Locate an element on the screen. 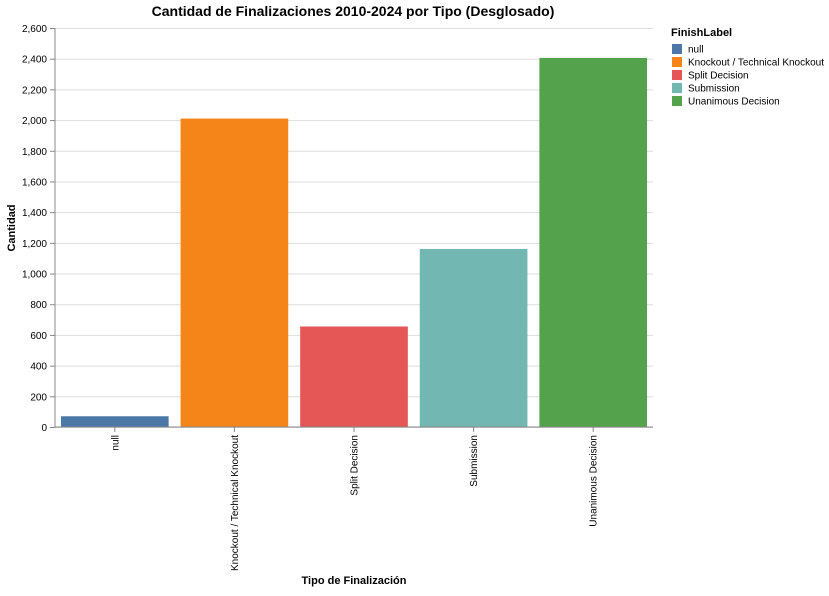  x-tick-label: null is located at coordinates (115, 443).